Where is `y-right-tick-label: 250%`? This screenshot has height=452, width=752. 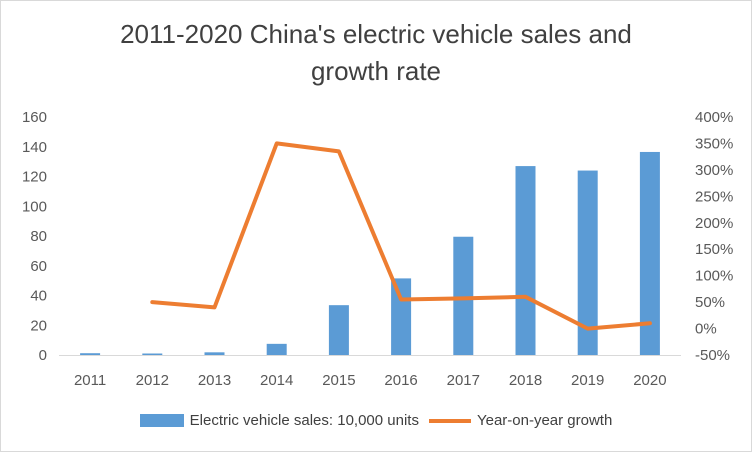
y-right-tick-label: 250% is located at coordinates (714, 196).